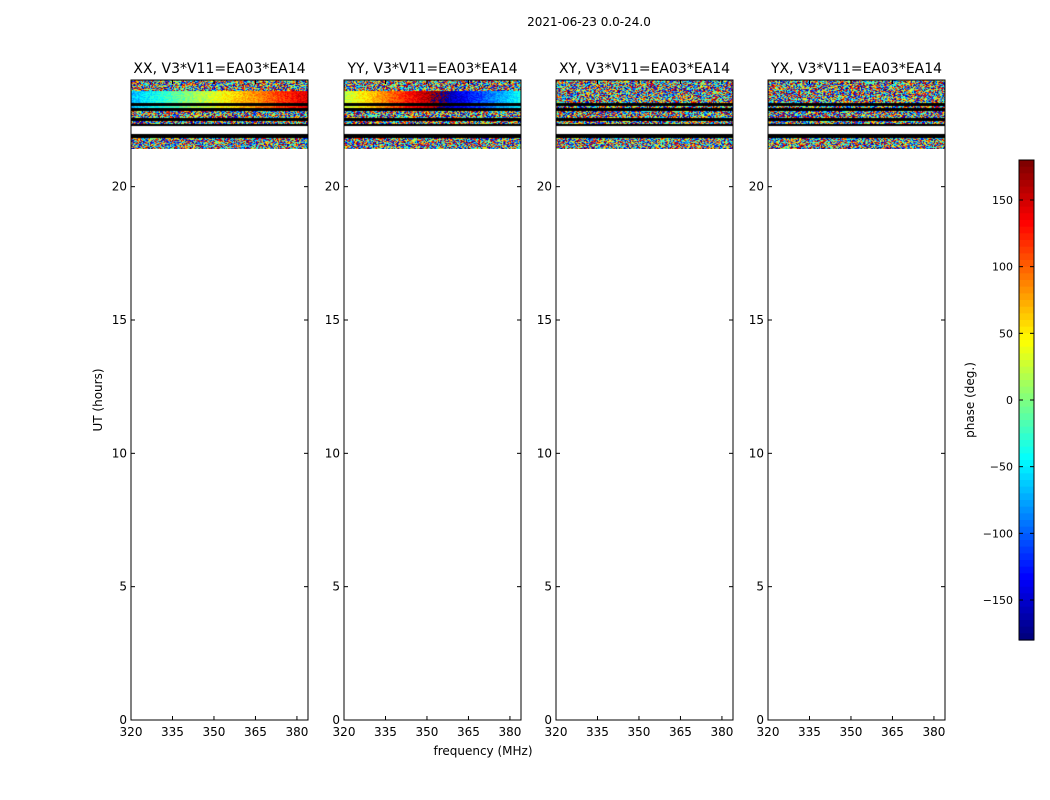 The width and height of the screenshot is (1050, 800). I want to click on panel-title: XX, V3*V11=EA03*EA14, so click(219, 69).